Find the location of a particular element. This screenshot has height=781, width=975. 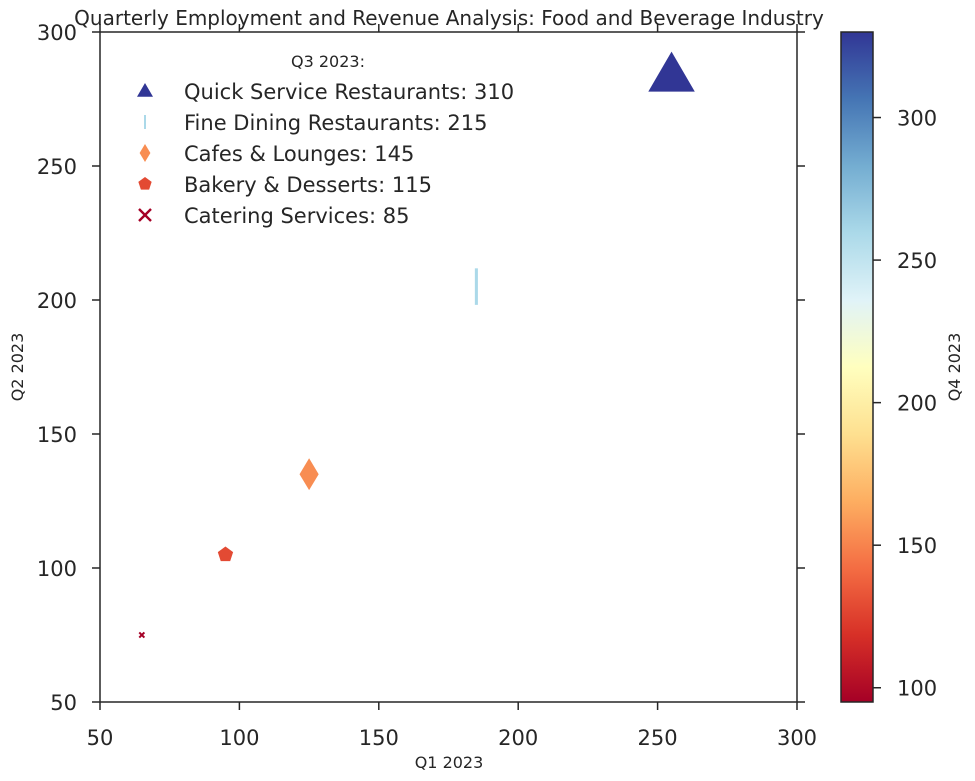

legend-entry-label: Bakery & Desserts: 115 is located at coordinates (308, 185).